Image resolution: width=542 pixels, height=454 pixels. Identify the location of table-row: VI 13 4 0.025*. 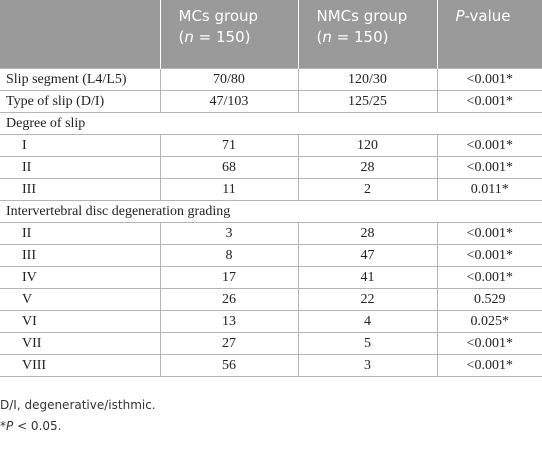
(271, 321).